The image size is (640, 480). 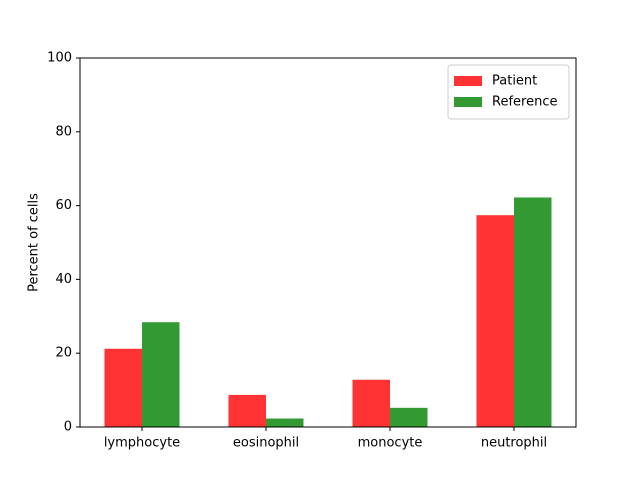 I want to click on y-axis-ticks: 0 20 40 60 80 100, so click(x=63, y=243).